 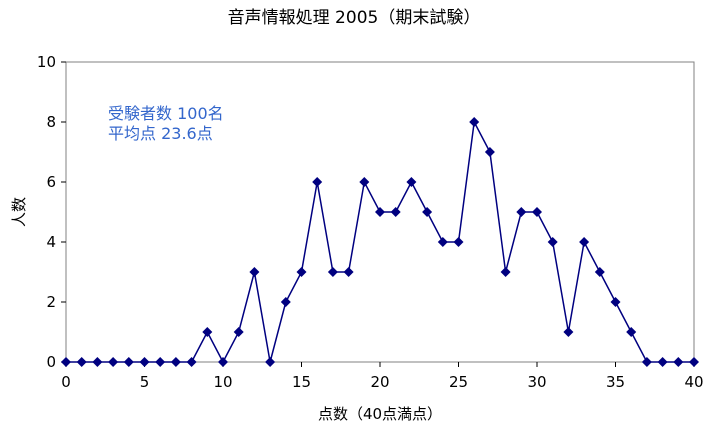 What do you see at coordinates (379, 382) in the screenshot?
I see `x-tick-label: 20` at bounding box center [379, 382].